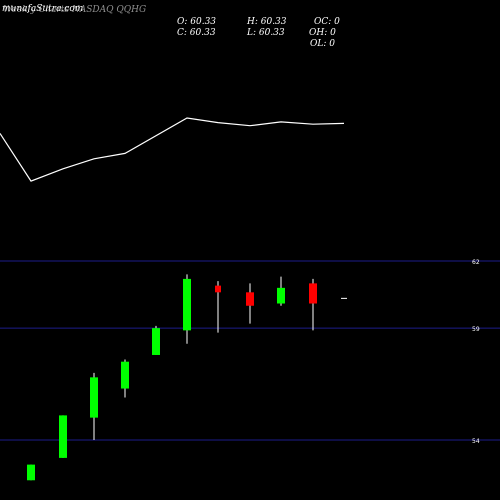 This screenshot has height=500, width=500. Describe the element at coordinates (197, 22) in the screenshot. I see `open-value: O: 60.33` at that location.